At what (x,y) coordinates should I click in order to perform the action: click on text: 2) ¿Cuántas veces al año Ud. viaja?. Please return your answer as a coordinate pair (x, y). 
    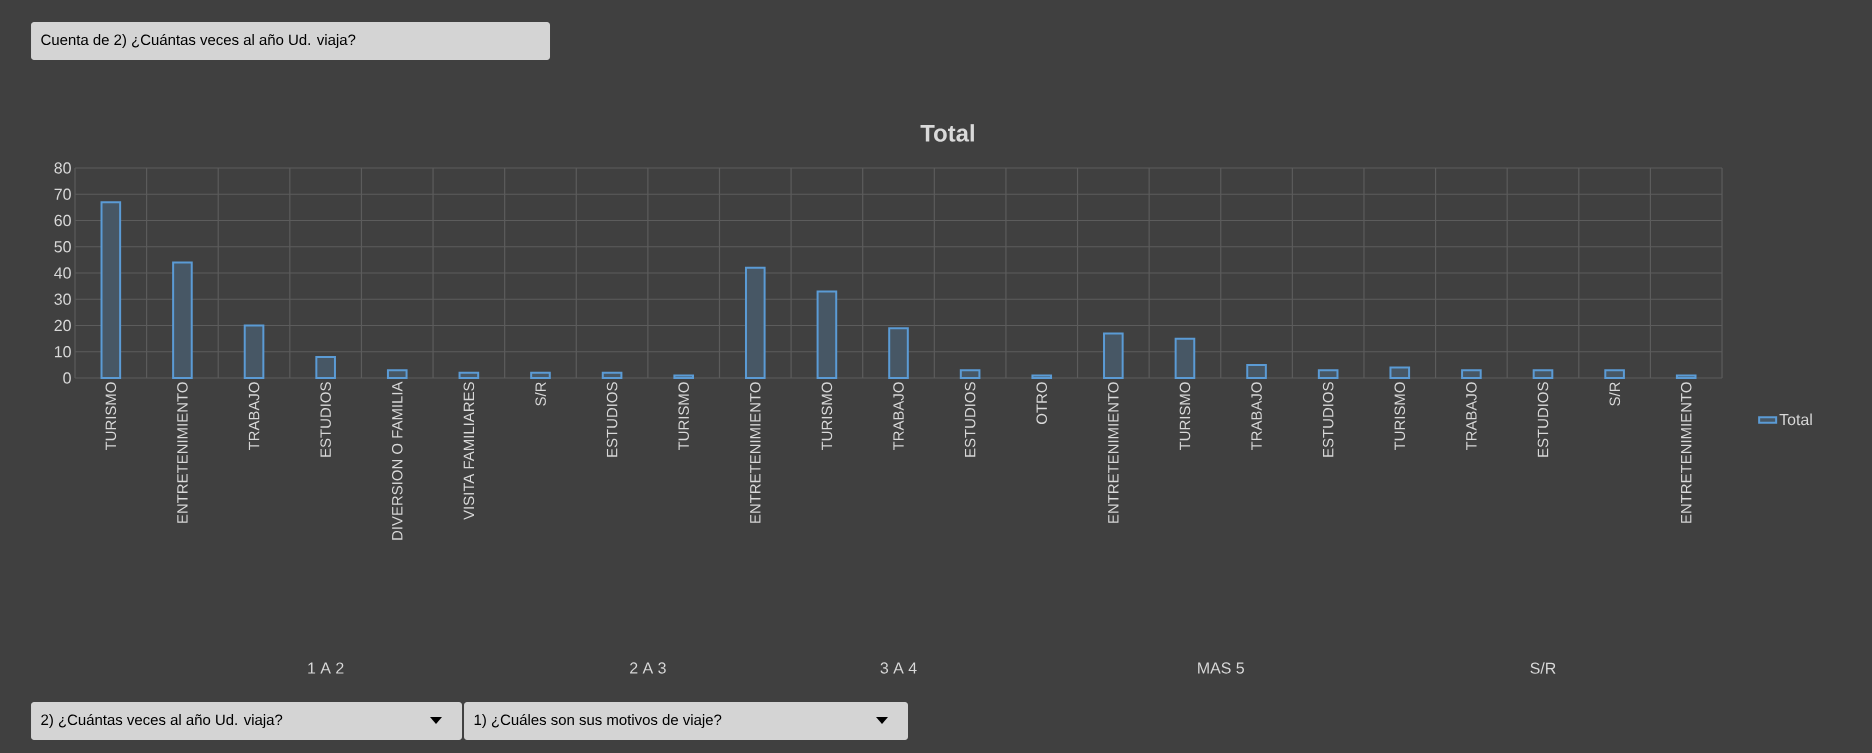
    Looking at the image, I should click on (162, 721).